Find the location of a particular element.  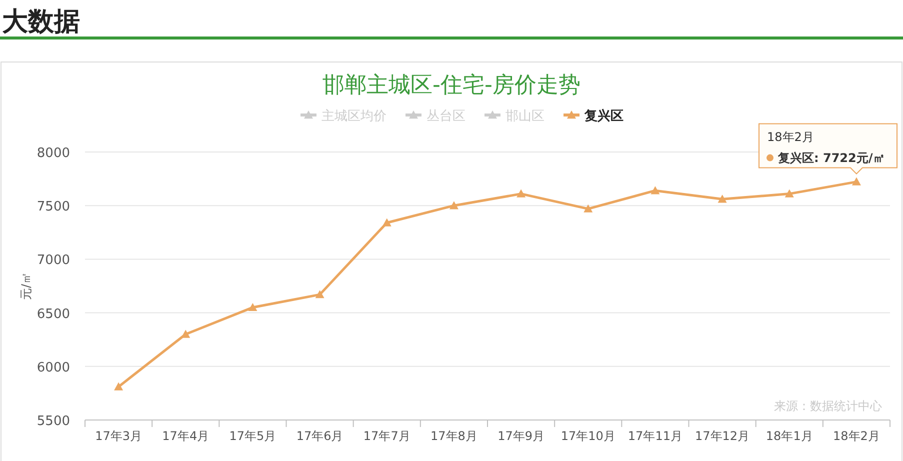

y-tick-label: 7500 is located at coordinates (53, 207).